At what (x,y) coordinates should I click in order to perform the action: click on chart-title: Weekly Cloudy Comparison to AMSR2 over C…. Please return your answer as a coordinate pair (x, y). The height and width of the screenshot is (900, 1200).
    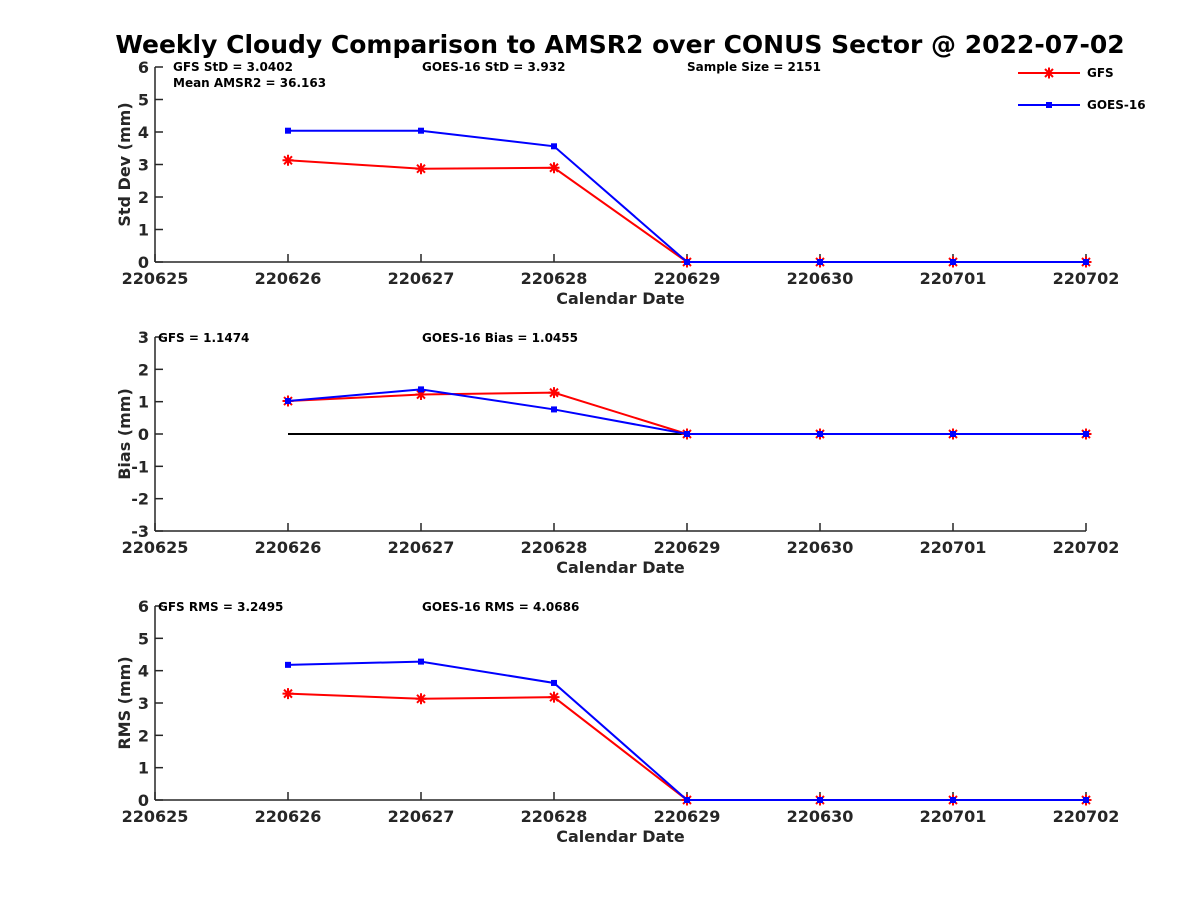
    Looking at the image, I should click on (620, 44).